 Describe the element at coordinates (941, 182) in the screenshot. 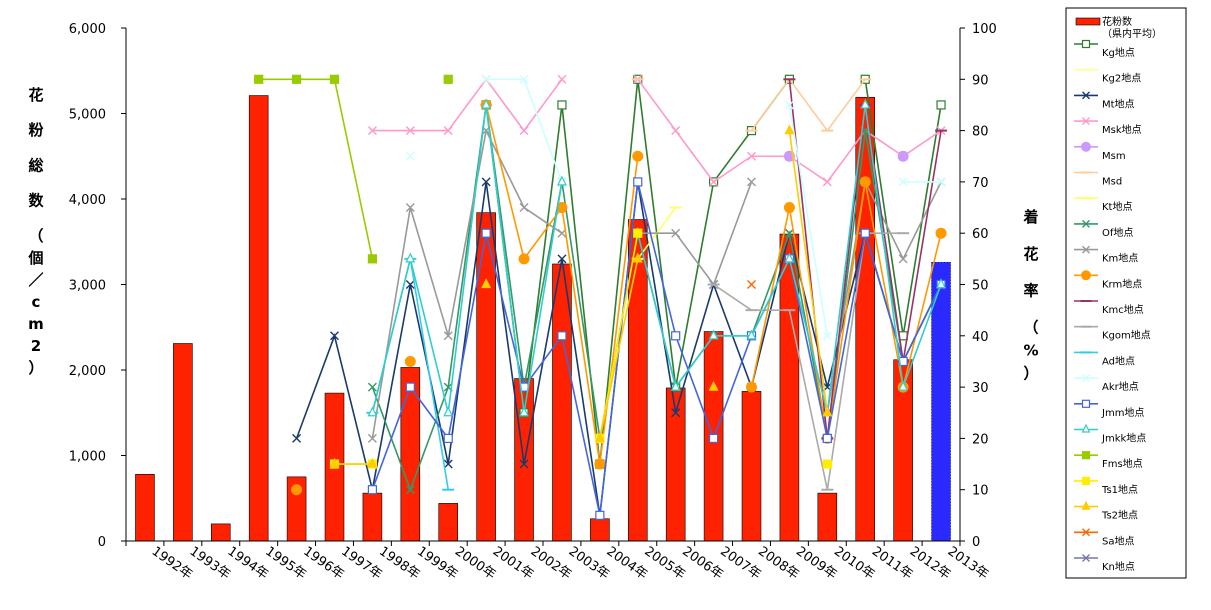

I see `point-Akr地点-2013年` at that location.